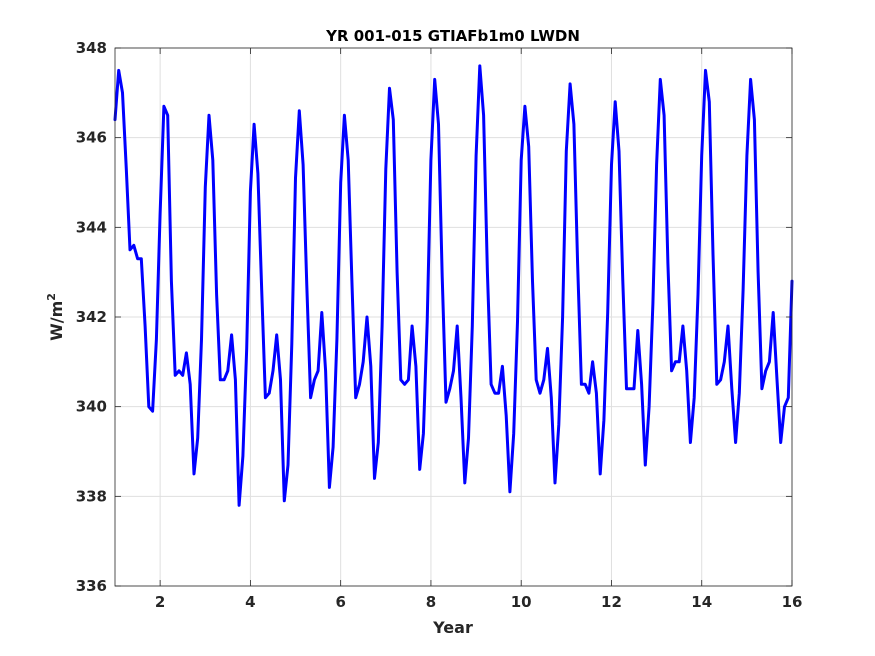 This screenshot has height=656, width=875. Describe the element at coordinates (91, 407) in the screenshot. I see `y-tick-label: 340` at that location.